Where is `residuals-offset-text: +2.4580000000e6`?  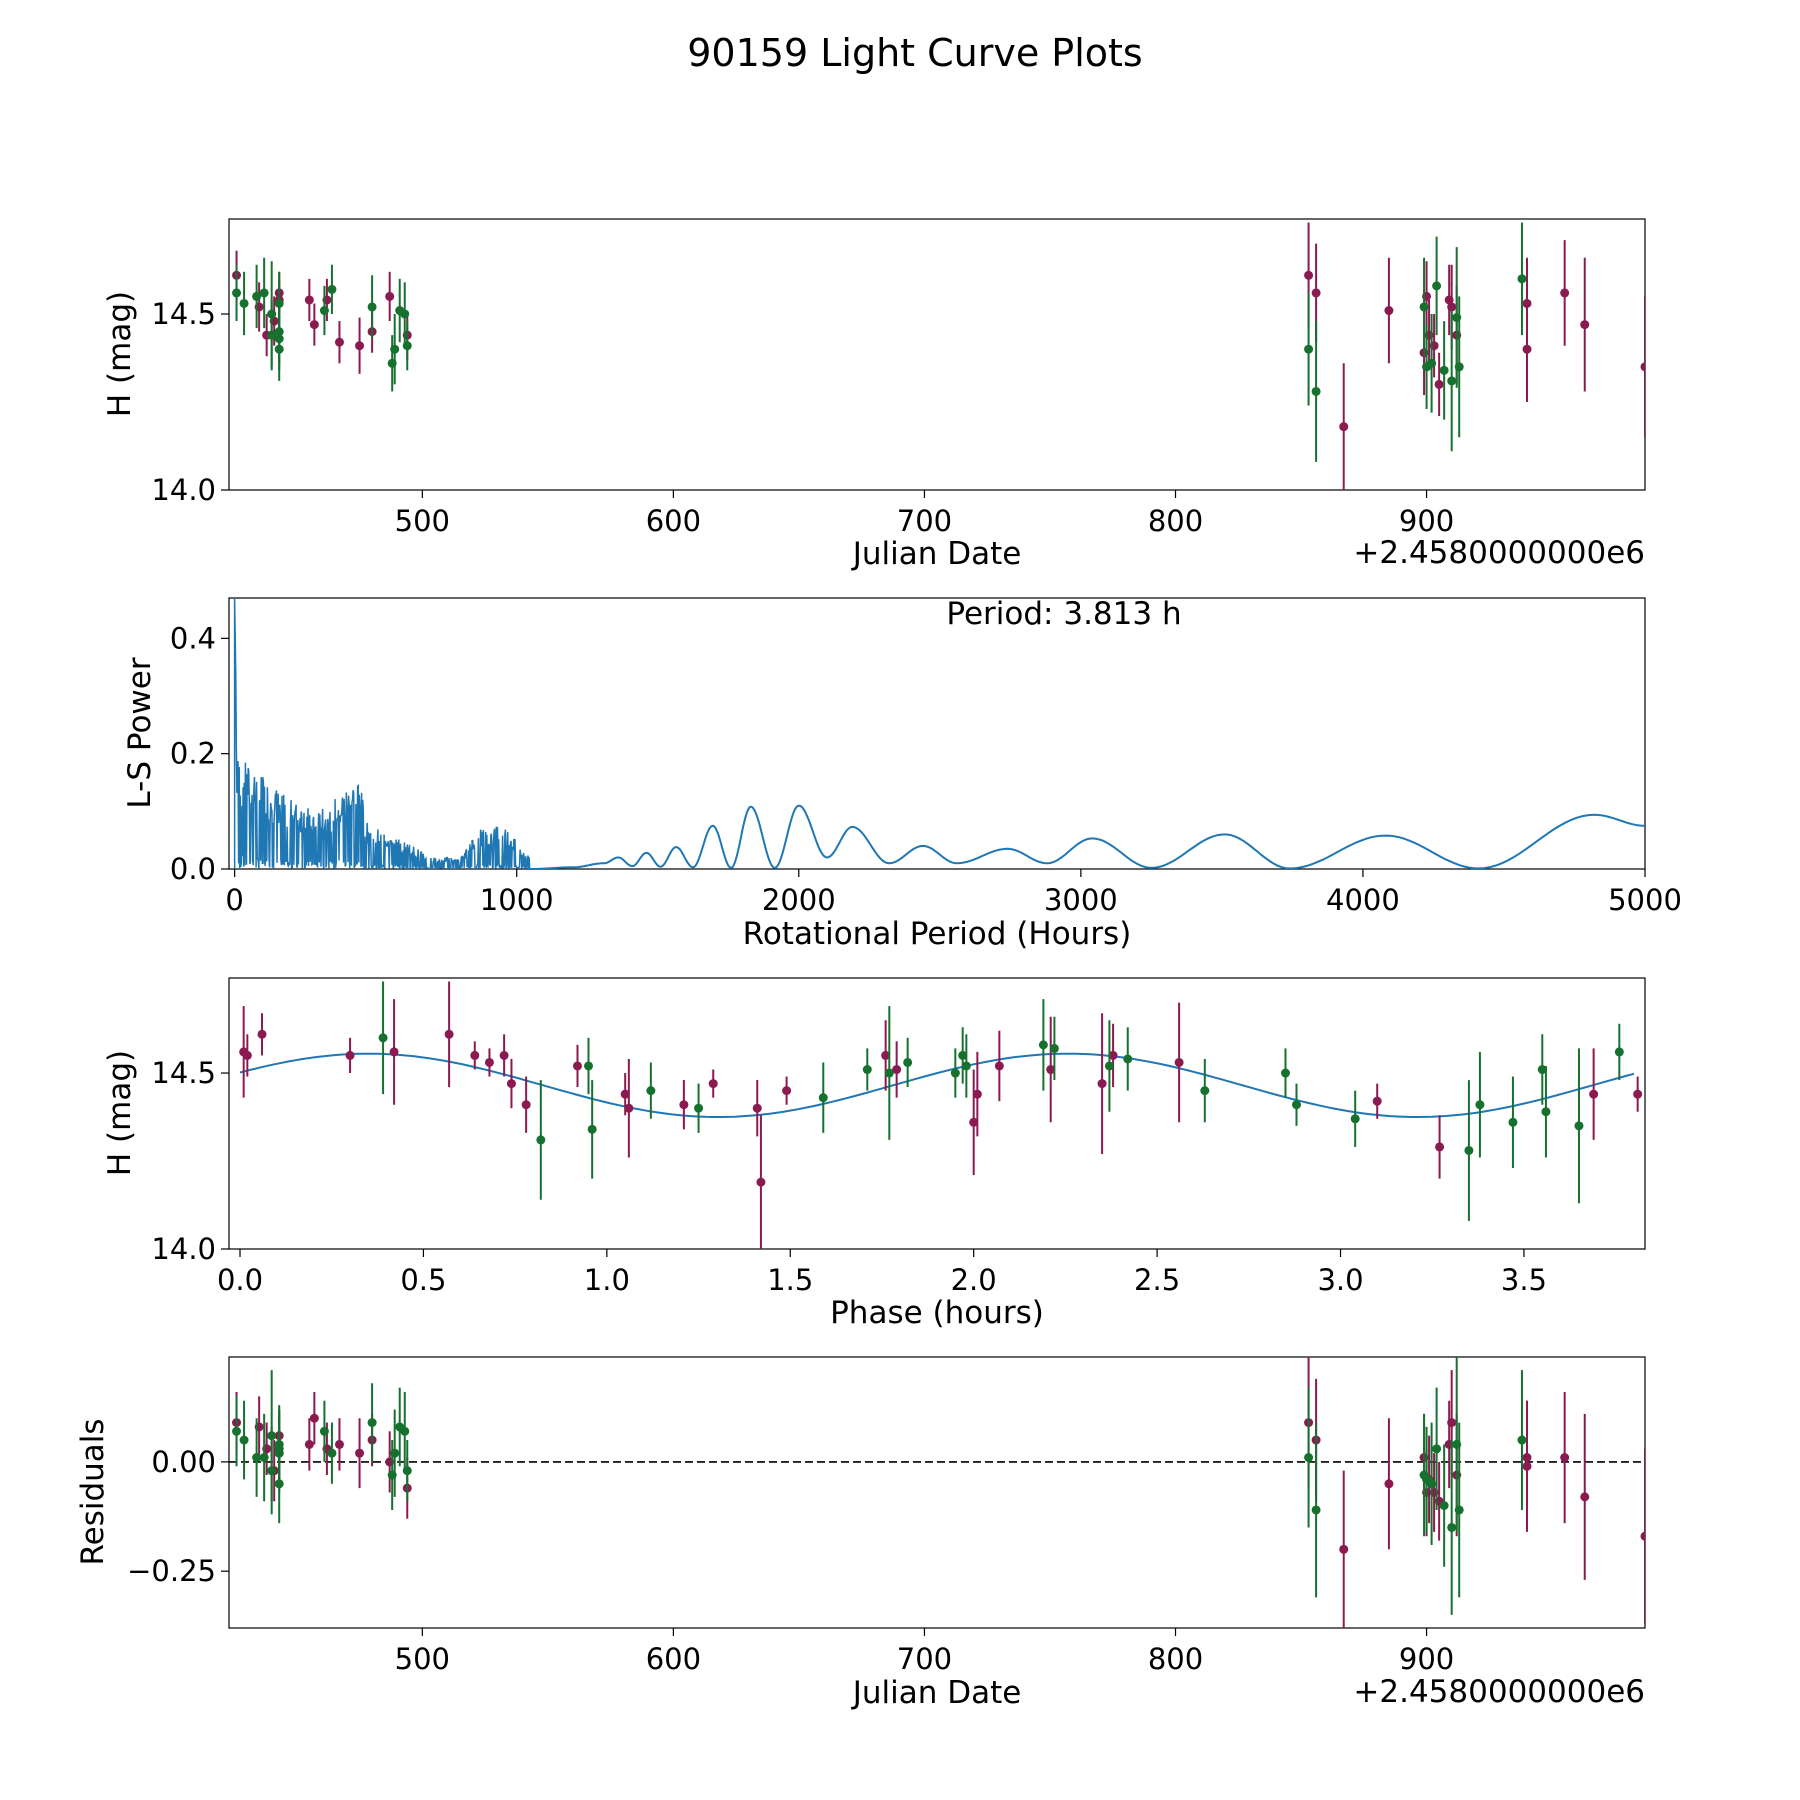 residuals-offset-text: +2.4580000000e6 is located at coordinates (1499, 1692).